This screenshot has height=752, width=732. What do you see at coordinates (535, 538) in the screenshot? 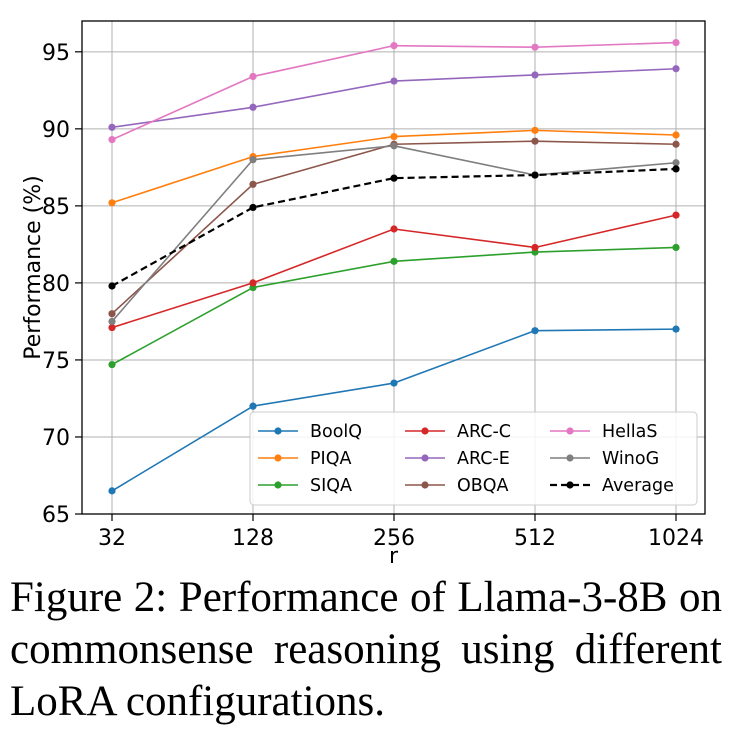
I see `x-tick-label: 512` at bounding box center [535, 538].